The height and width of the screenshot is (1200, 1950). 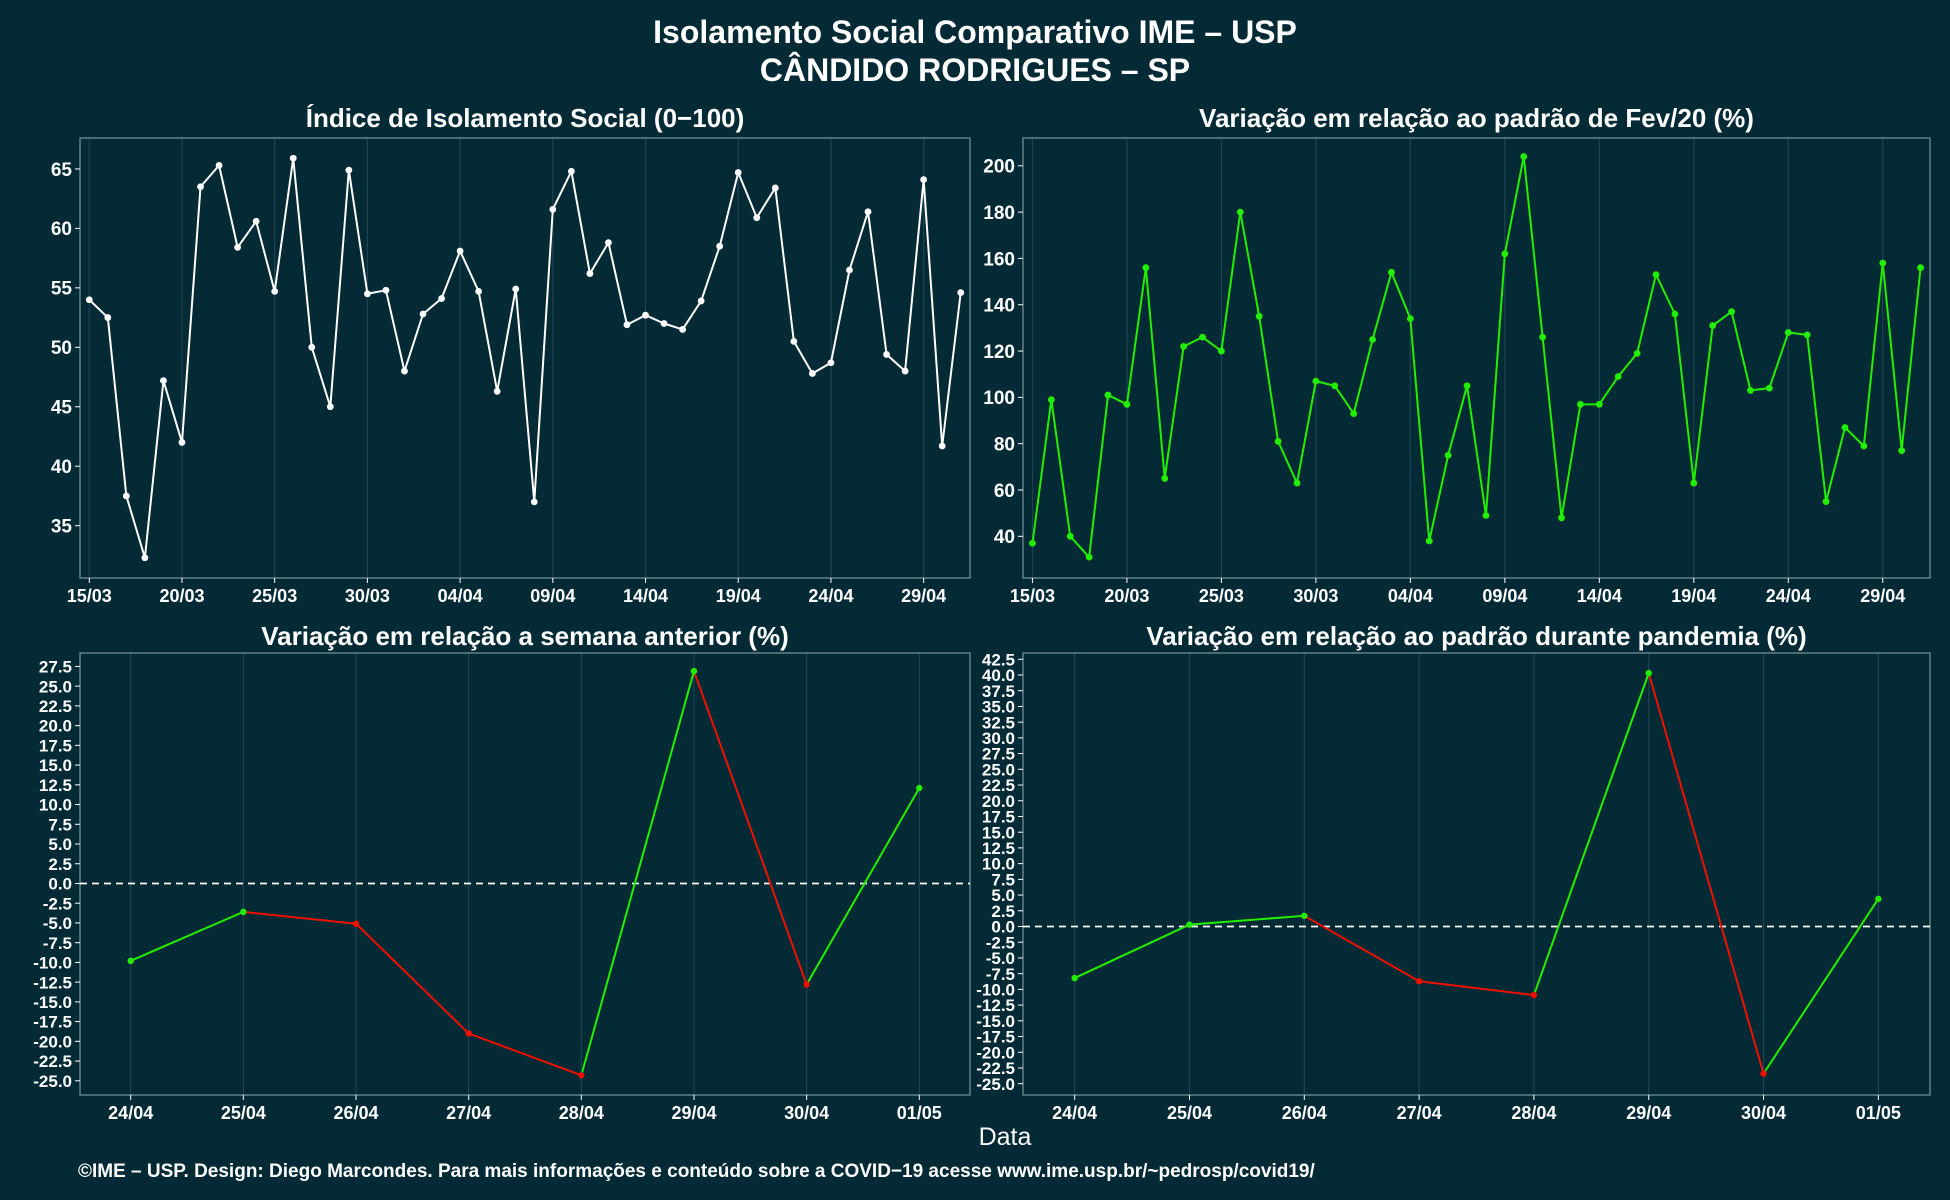 I want to click on x-tick-label: 20/03, so click(x=1126, y=596).